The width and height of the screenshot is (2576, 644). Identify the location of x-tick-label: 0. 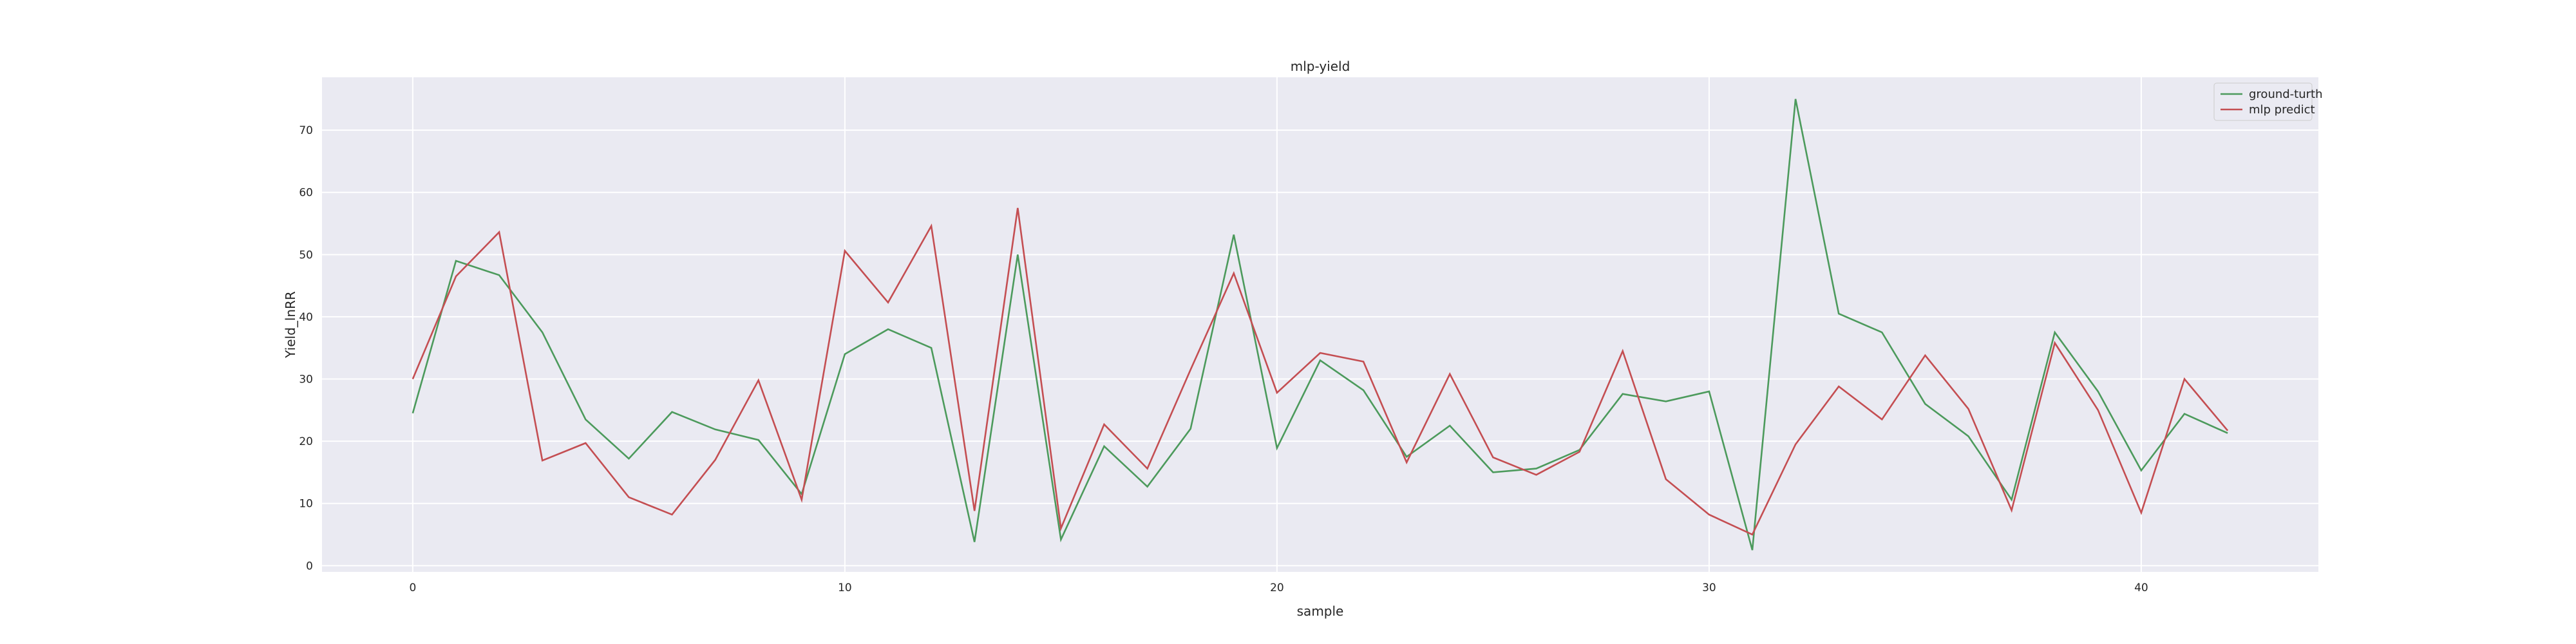
(413, 588).